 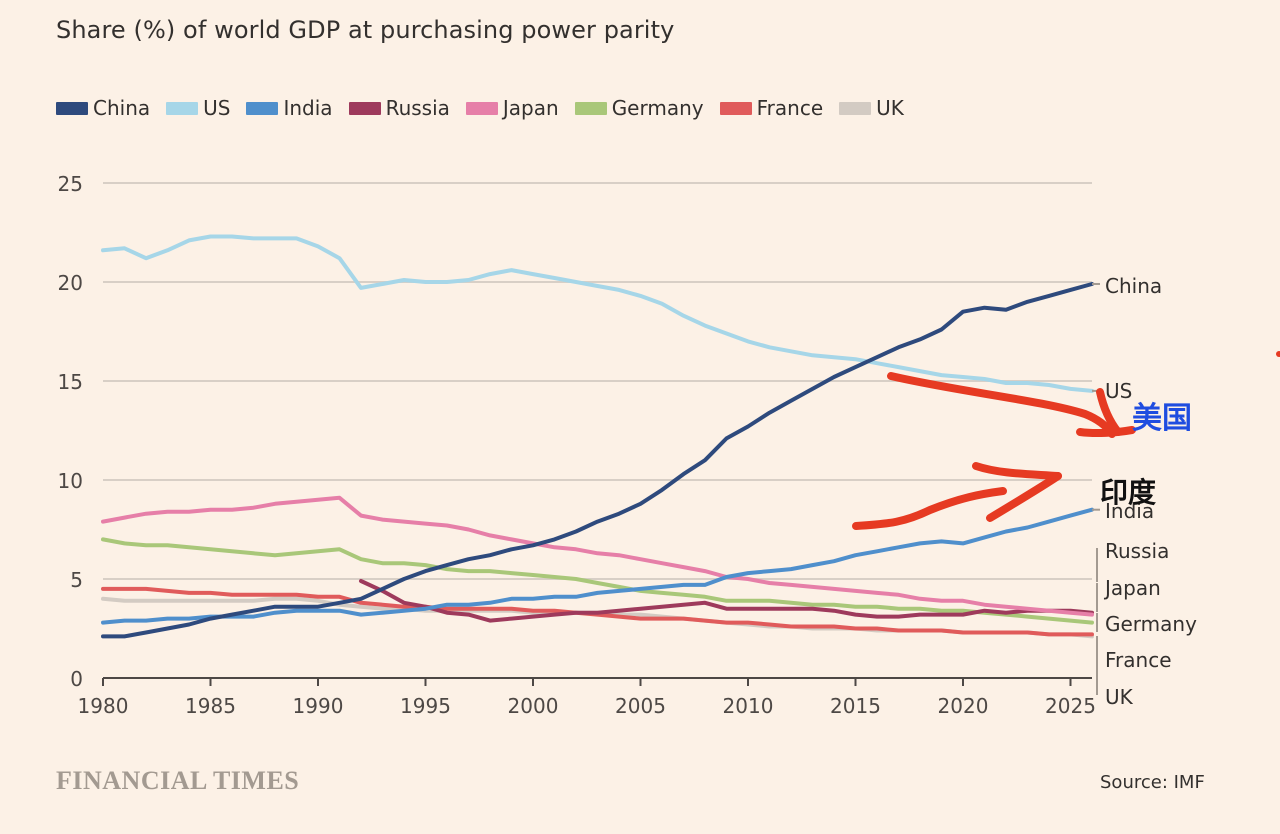 I want to click on legend-item-russia: Russia, so click(x=399, y=108).